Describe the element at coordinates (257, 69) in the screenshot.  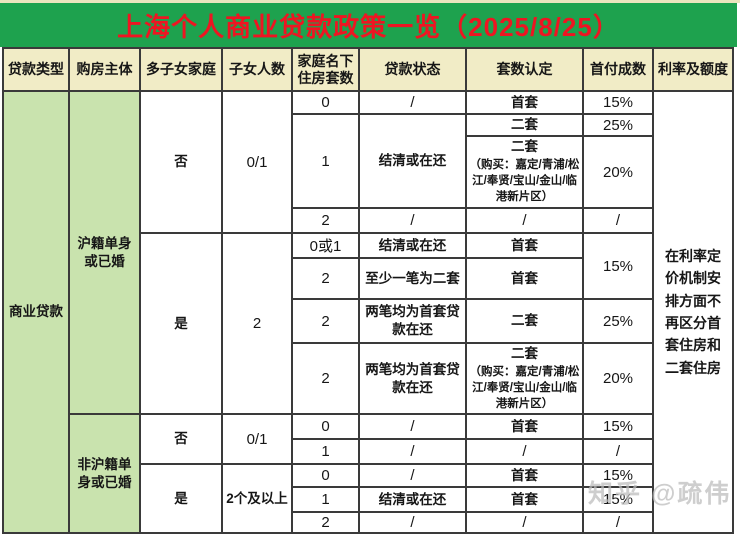
I see `header-children-count: 子女人数` at that location.